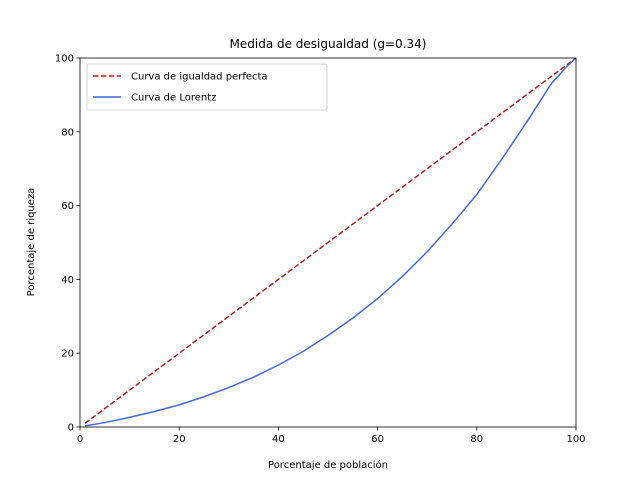 The width and height of the screenshot is (640, 480). What do you see at coordinates (64, 59) in the screenshot?
I see `y-tick-label-5: 100` at bounding box center [64, 59].